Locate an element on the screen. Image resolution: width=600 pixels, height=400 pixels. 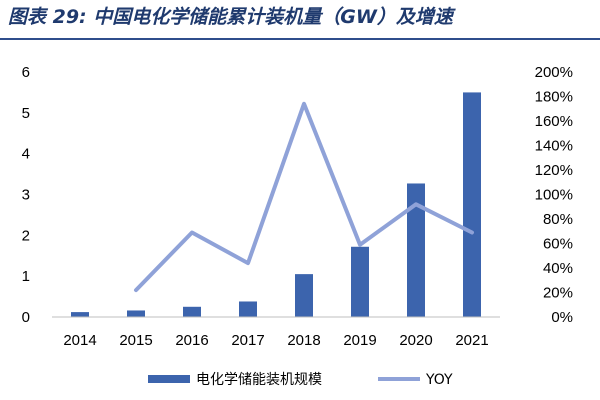
title-divider is located at coordinates (300, 39).